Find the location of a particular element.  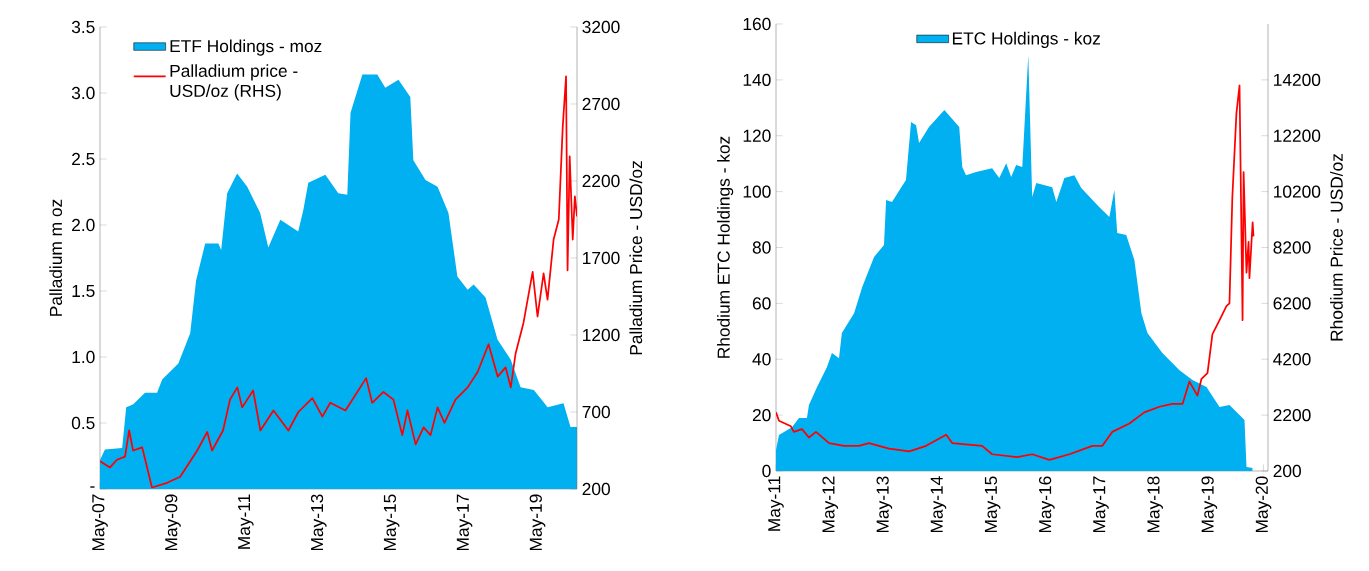

y-tick-label: 2.0 is located at coordinates (83, 225).